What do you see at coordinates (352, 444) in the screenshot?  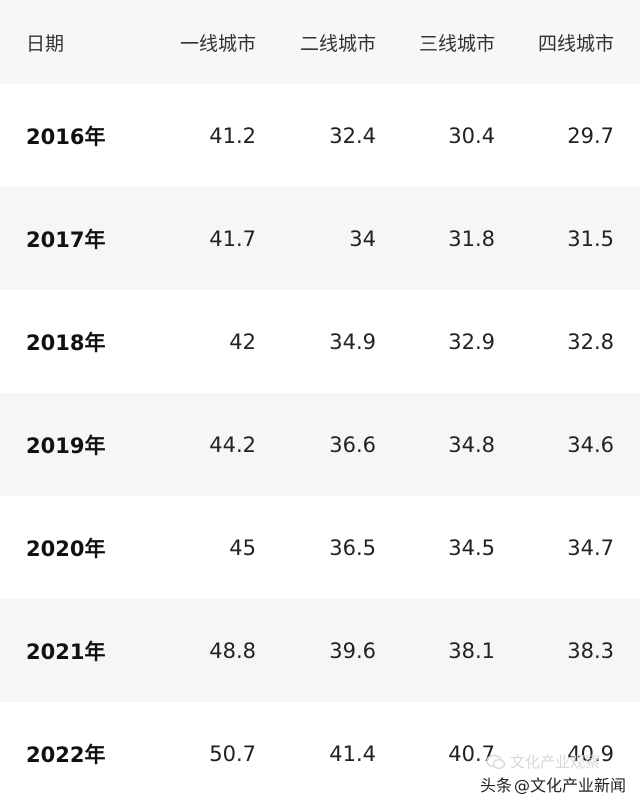 I see `cell-tier2: 36.6` at bounding box center [352, 444].